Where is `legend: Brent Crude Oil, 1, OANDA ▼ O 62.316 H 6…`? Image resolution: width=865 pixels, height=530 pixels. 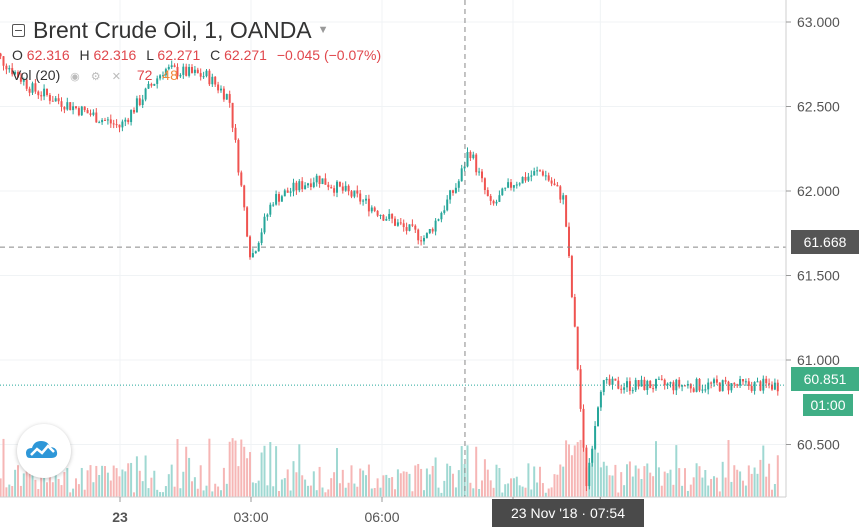 legend: Brent Crude Oil, 1, OANDA ▼ O 62.316 H 6… is located at coordinates (199, 48).